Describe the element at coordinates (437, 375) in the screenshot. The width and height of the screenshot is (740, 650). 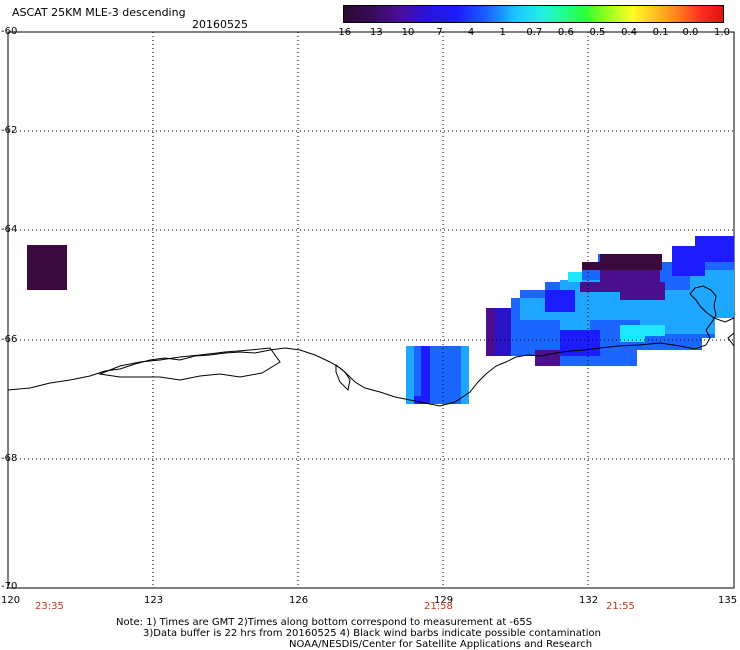
I see `data-patch-middle` at that location.